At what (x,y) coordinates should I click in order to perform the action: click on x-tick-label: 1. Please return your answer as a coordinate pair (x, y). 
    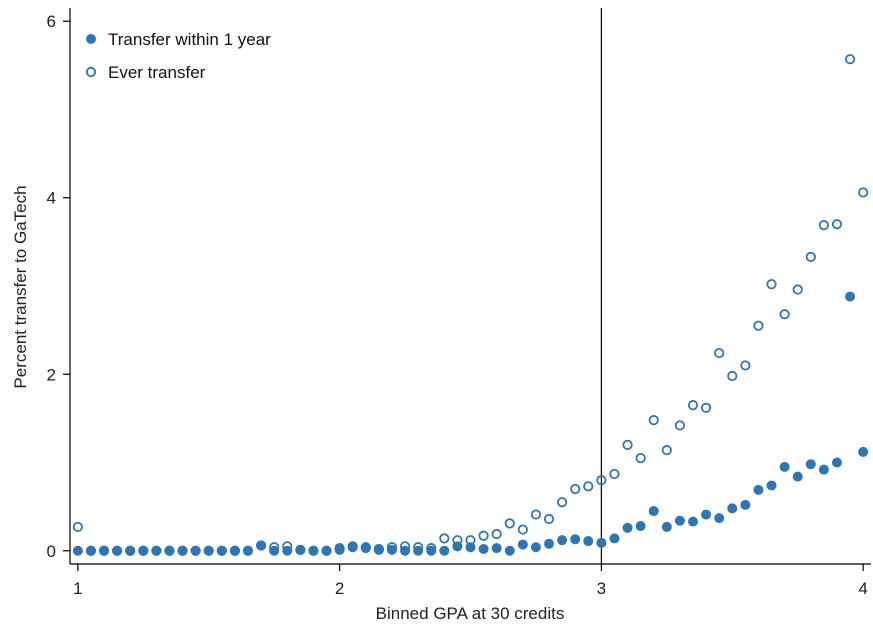
    Looking at the image, I should click on (77, 588).